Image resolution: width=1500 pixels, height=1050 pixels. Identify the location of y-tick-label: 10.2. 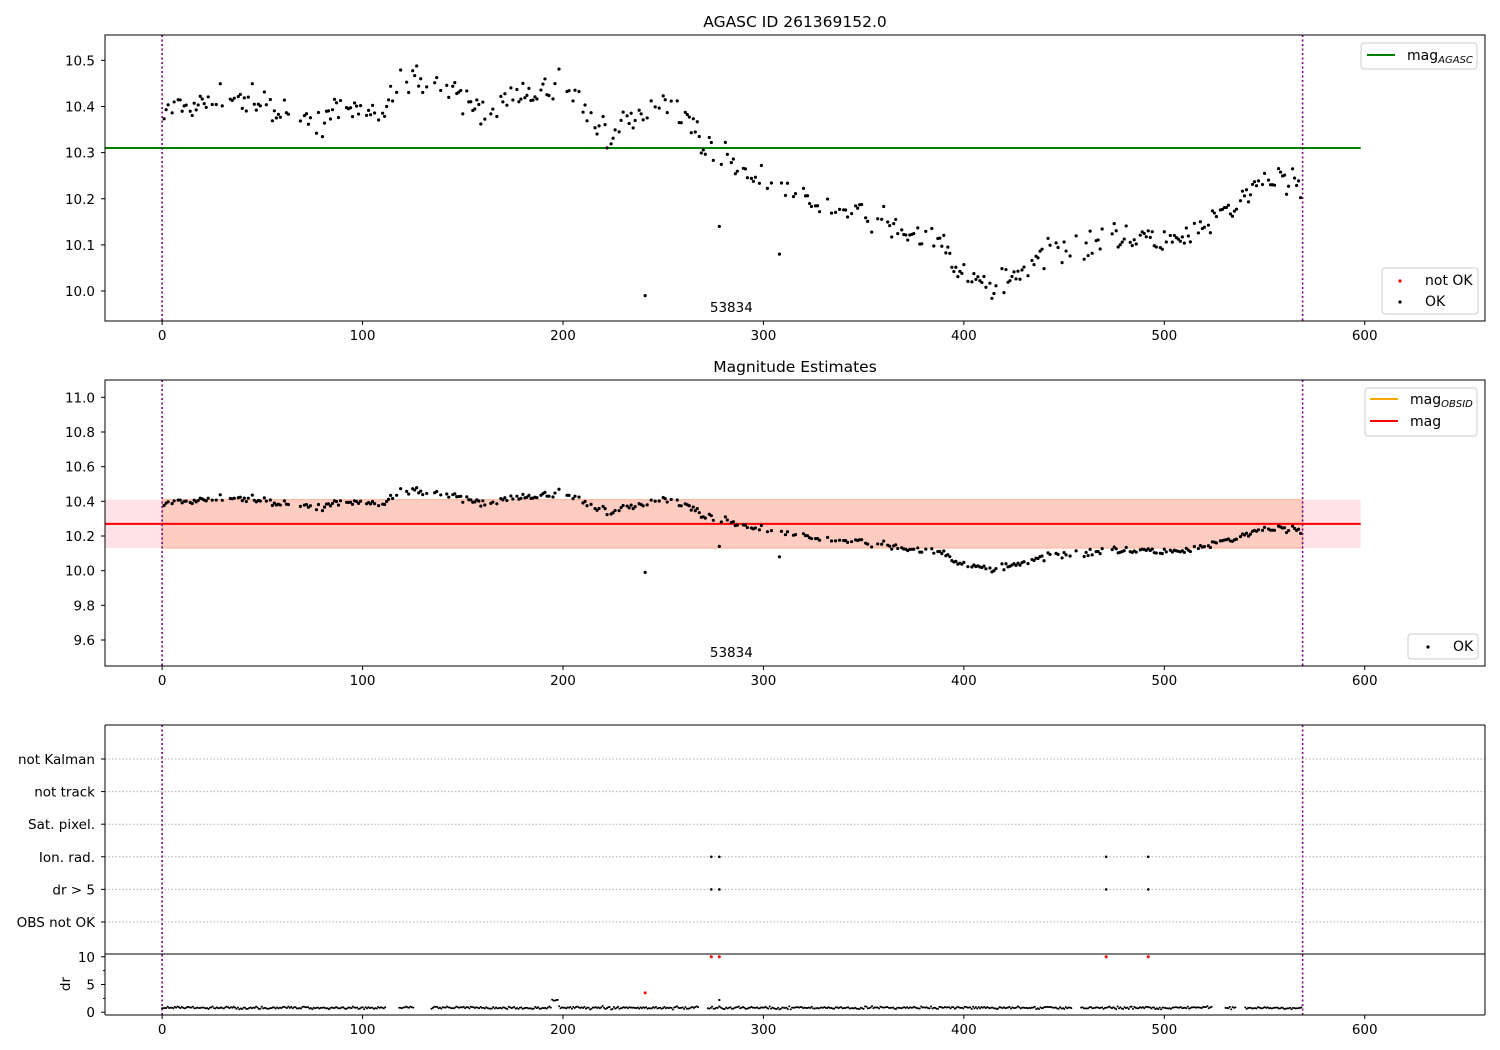
(80, 537).